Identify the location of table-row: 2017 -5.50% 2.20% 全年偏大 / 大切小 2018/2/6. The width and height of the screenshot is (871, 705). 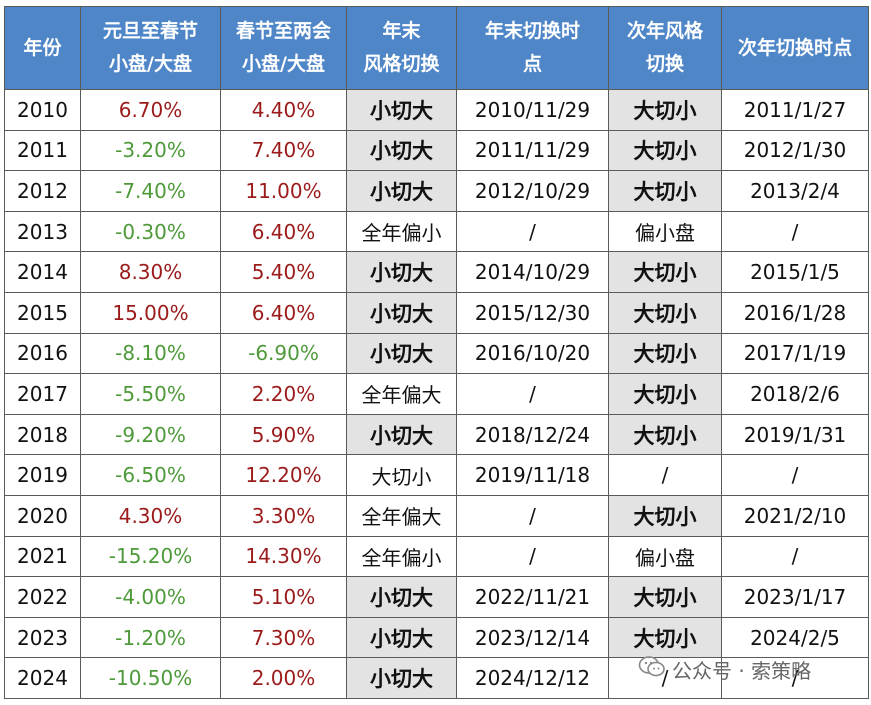
(436, 394).